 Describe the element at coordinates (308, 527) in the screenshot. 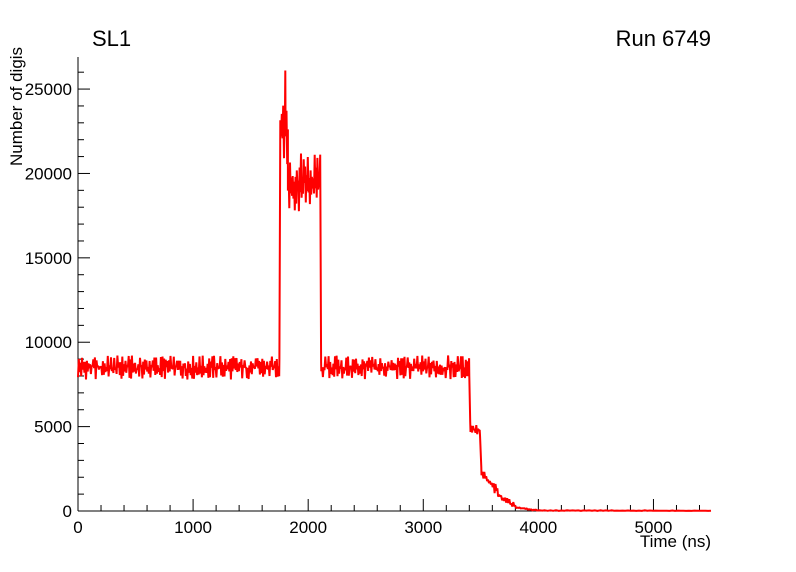

I see `x-tick-label: 2000` at that location.